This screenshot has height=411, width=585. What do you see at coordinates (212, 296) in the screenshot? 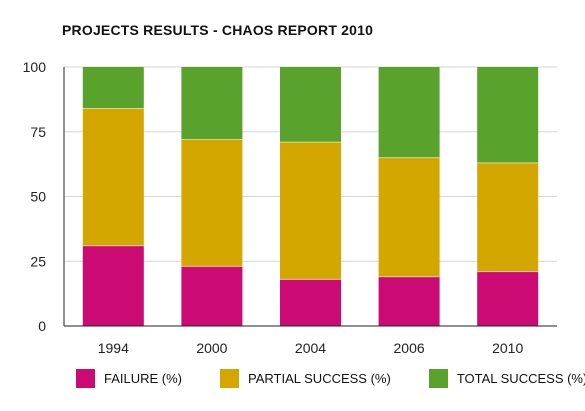
I see `bar-2000-failure` at bounding box center [212, 296].